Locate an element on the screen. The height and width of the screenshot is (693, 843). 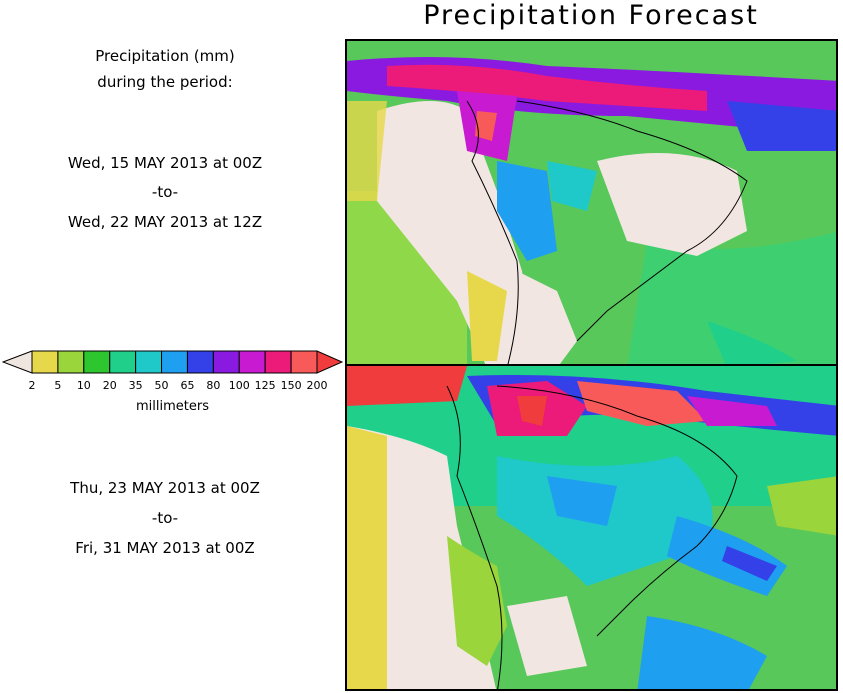
legend-below-arrow is located at coordinates (17, 362).